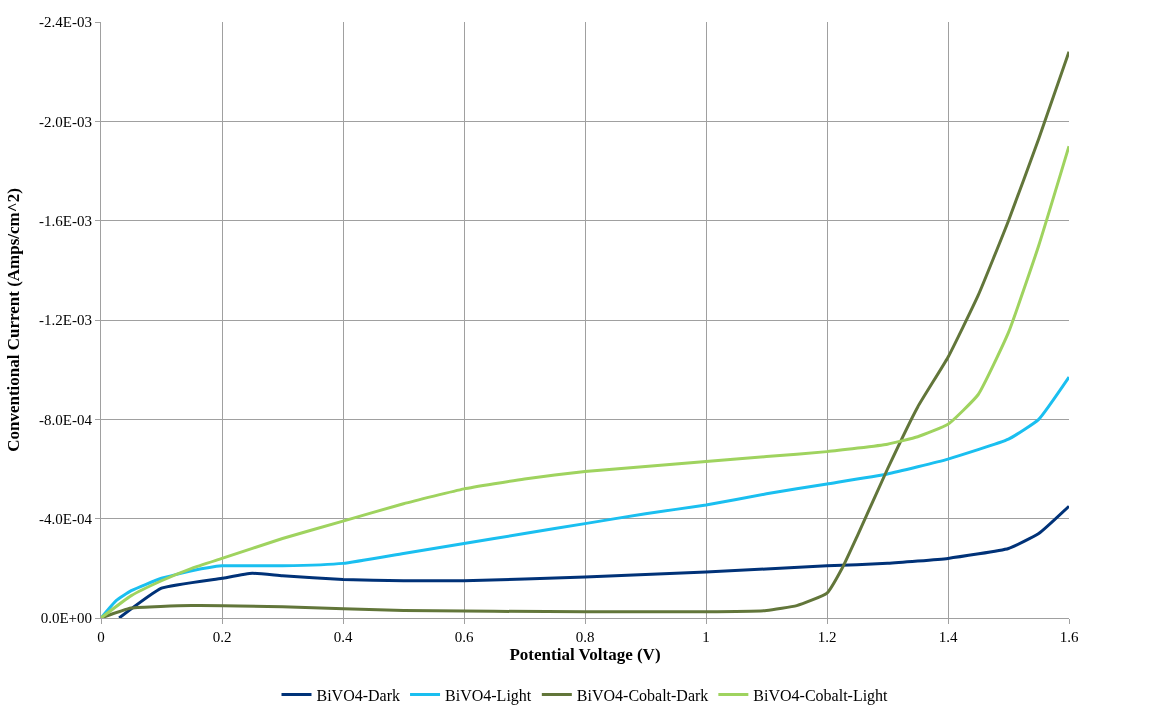  What do you see at coordinates (593, 561) in the screenshot?
I see `line-series` at bounding box center [593, 561].